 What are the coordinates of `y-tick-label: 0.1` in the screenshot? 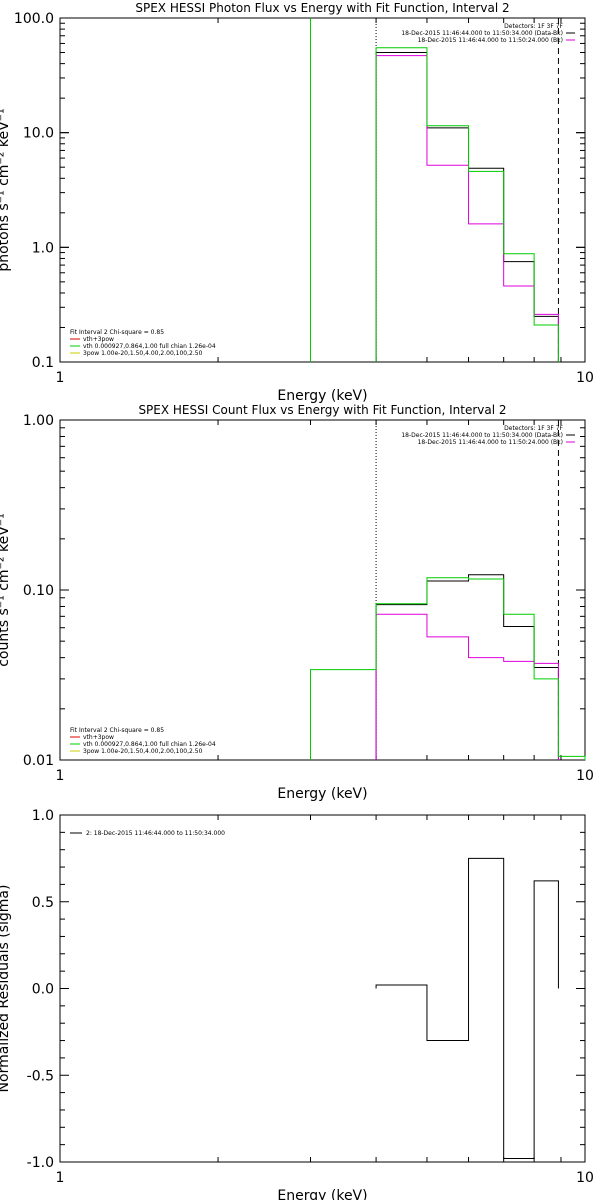 It's located at (43, 363).